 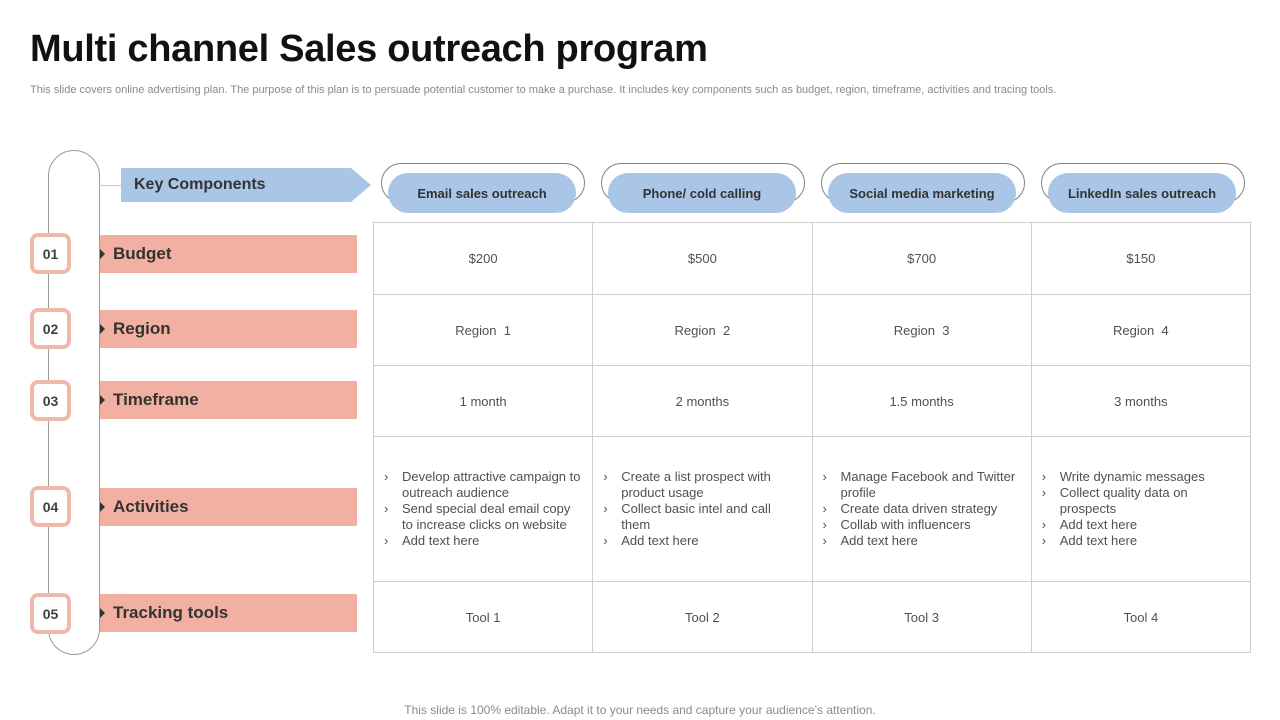 What do you see at coordinates (142, 328) in the screenshot?
I see `row-label-text: Region` at bounding box center [142, 328].